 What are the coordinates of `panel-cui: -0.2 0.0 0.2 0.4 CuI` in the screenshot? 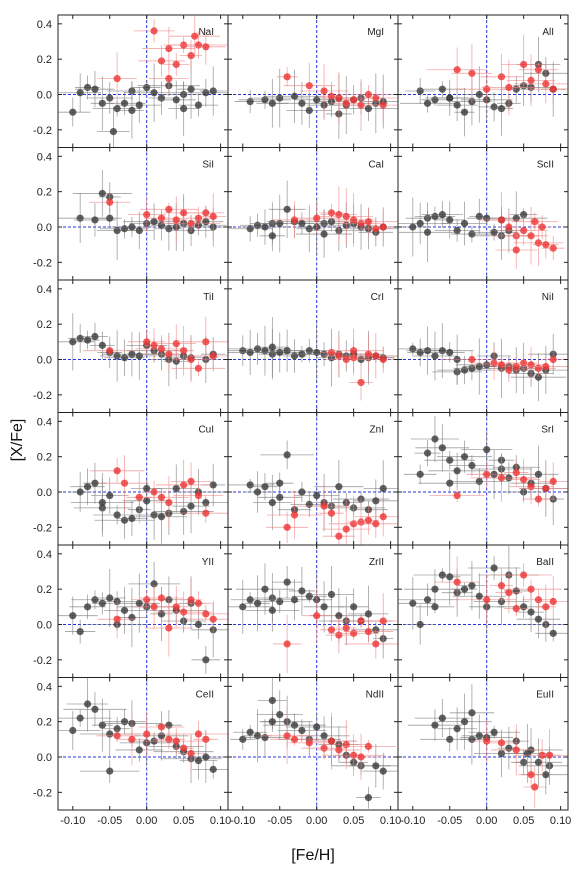 It's located at (131, 479).